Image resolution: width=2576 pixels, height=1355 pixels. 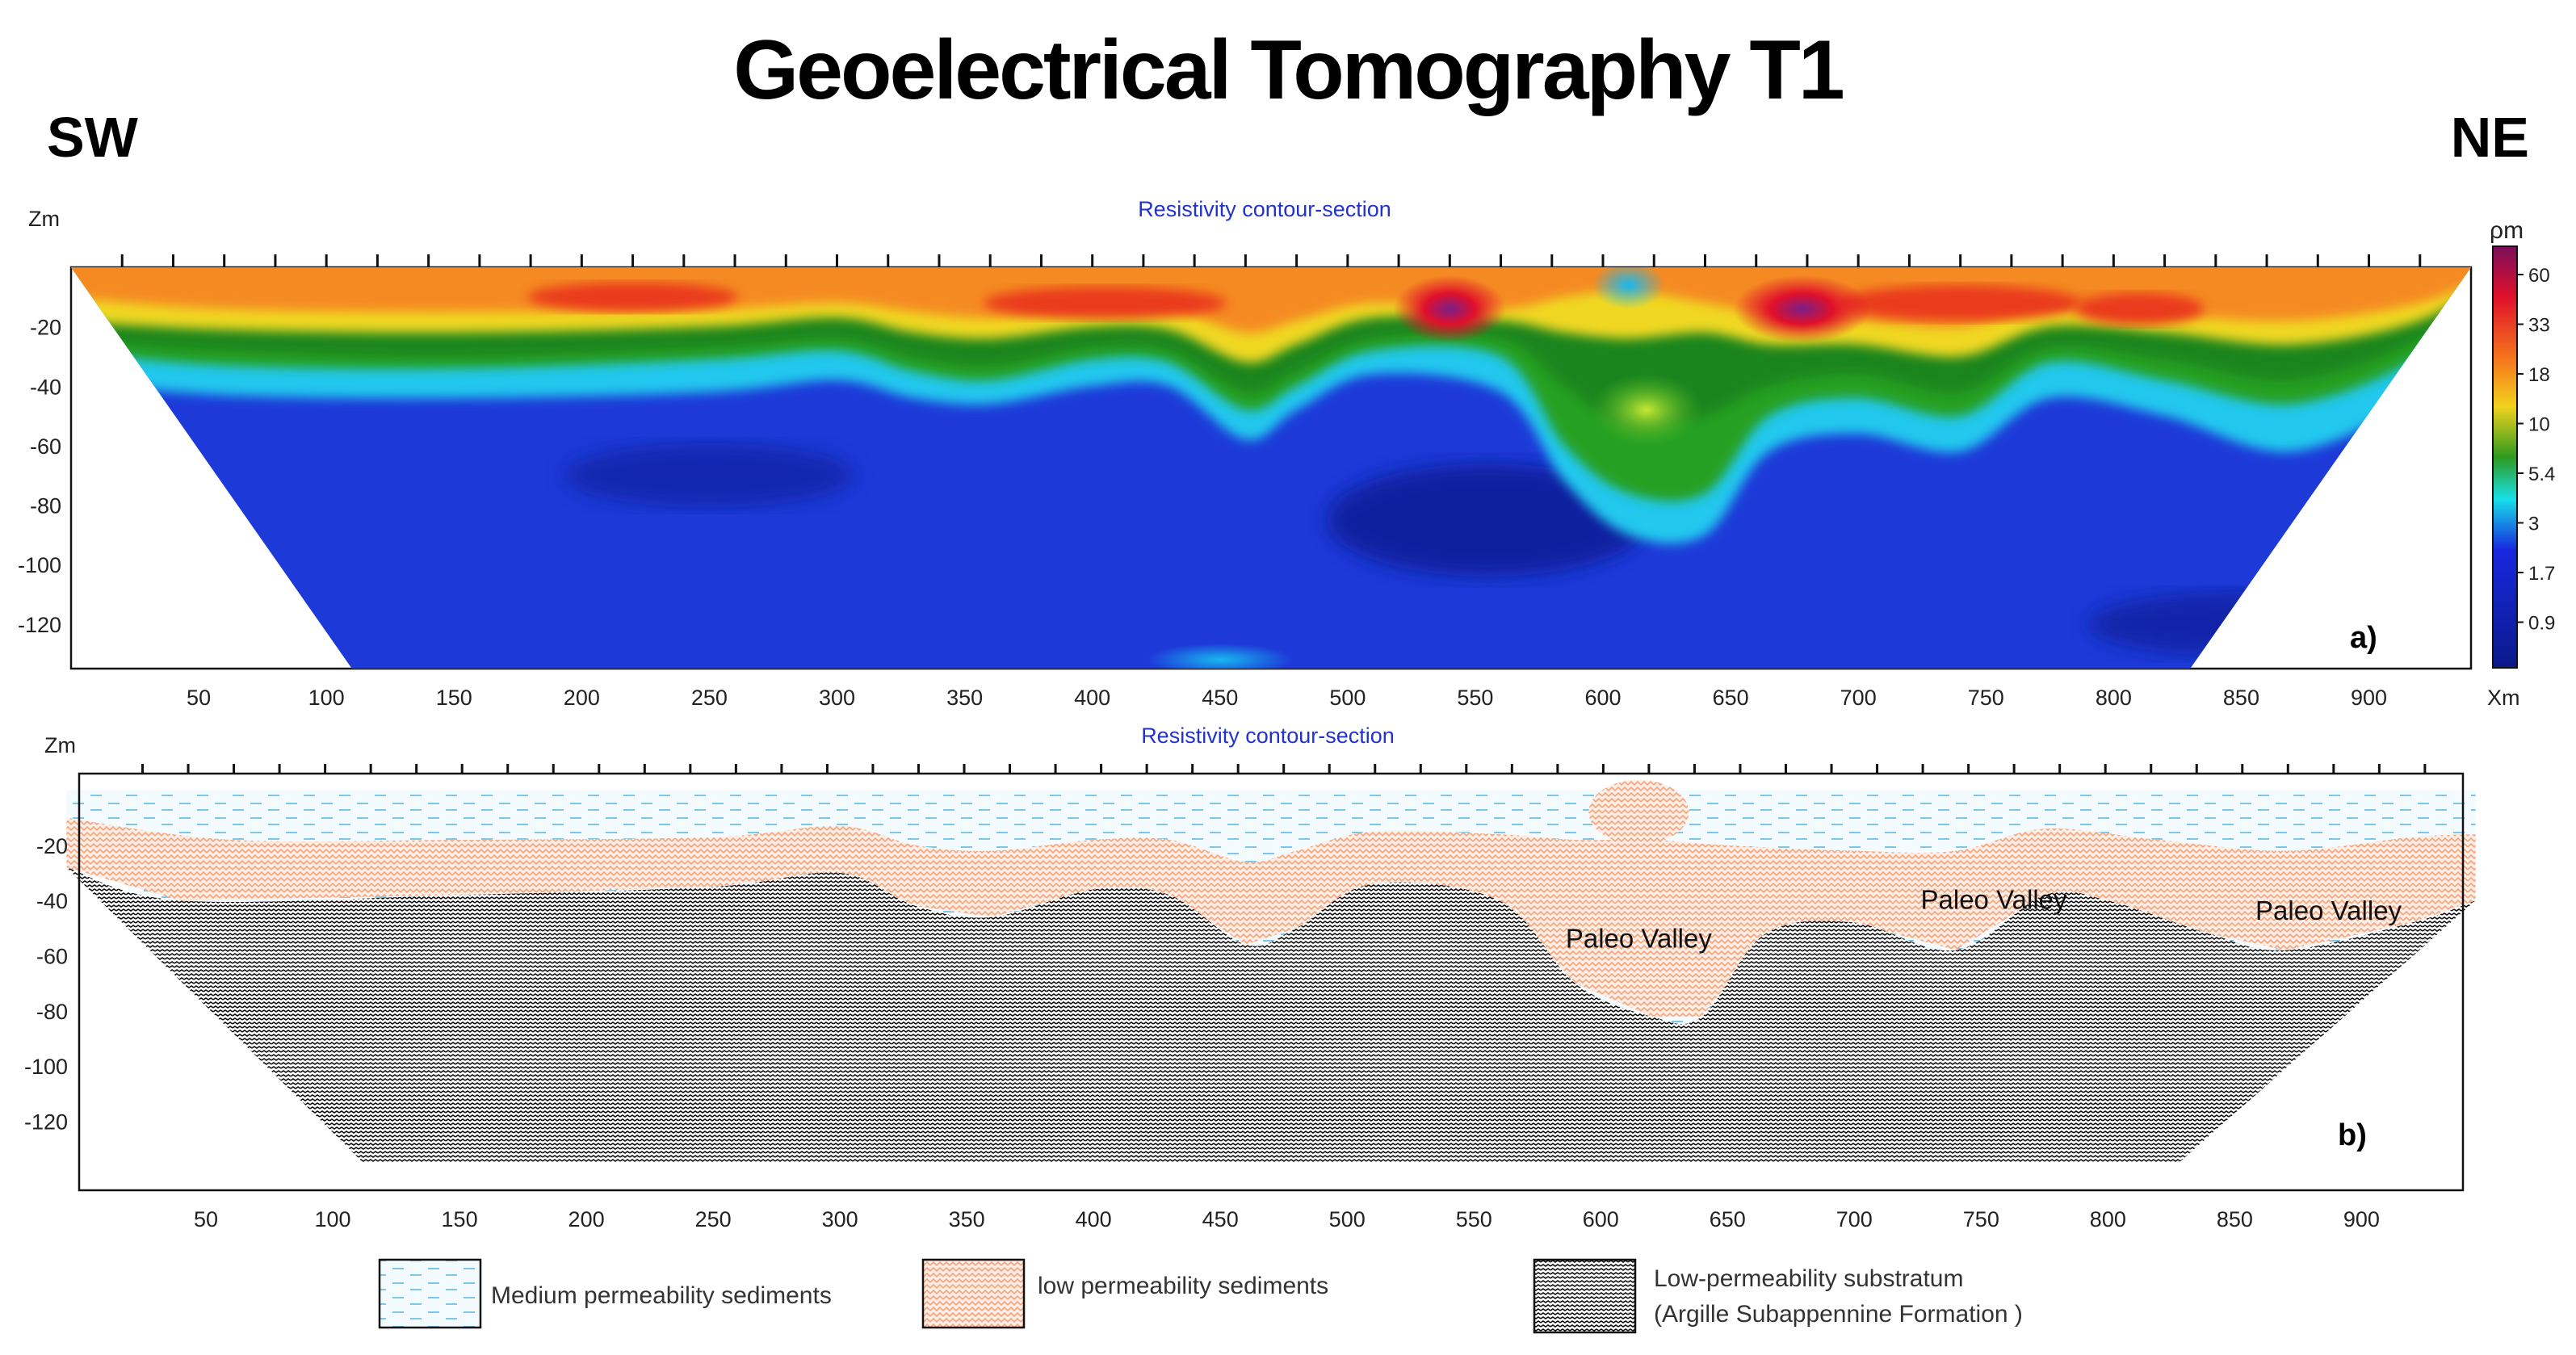 I want to click on colorbar: ρm 60 33 18 10 5.4 3 1.7 0.9, so click(x=2522, y=443).